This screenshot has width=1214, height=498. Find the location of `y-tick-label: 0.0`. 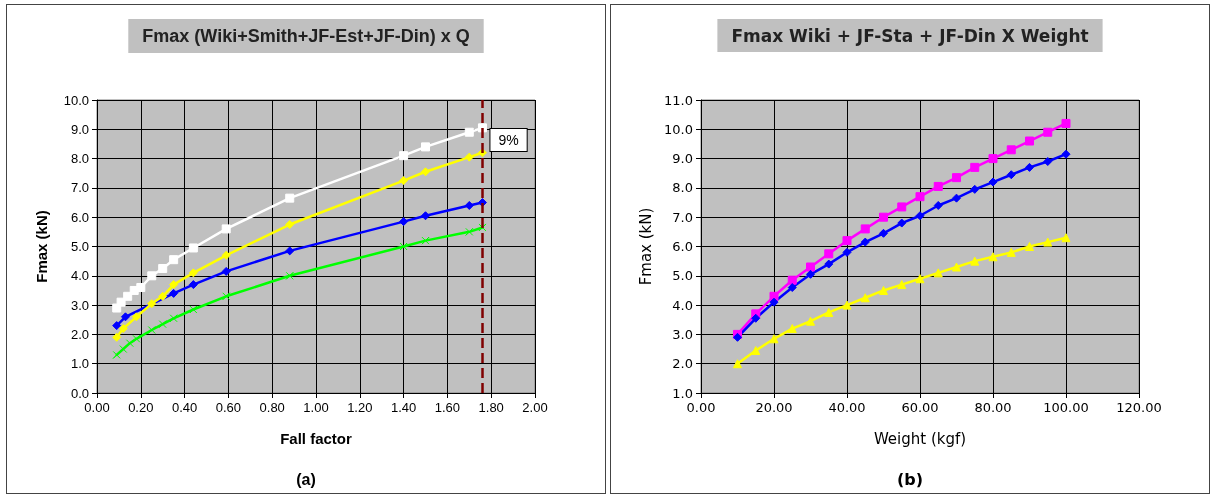

y-tick-label: 0.0 is located at coordinates (79, 393).